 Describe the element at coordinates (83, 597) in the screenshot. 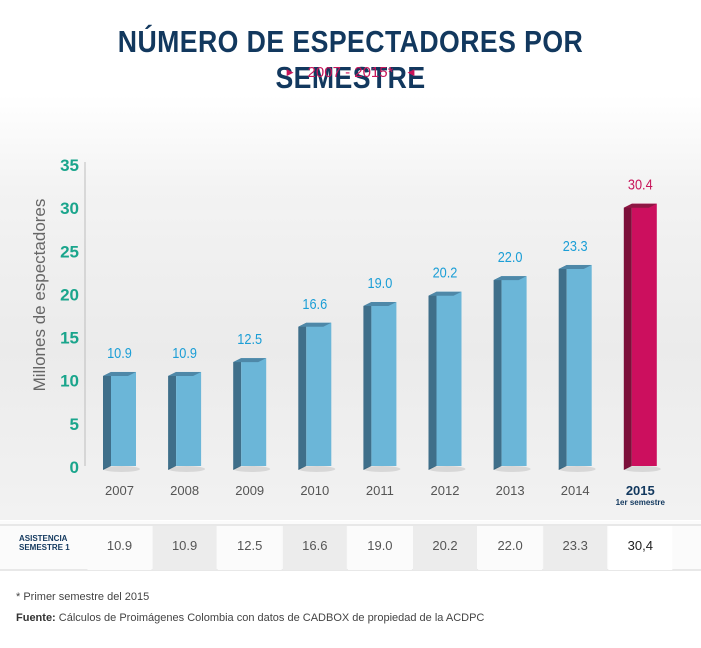

I see `footnote: * Primer semestre del 2015` at that location.